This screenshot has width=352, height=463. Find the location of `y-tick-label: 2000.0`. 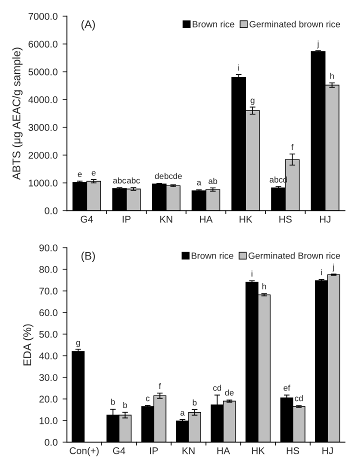

y-tick-label: 2000.0 is located at coordinates (43, 155).